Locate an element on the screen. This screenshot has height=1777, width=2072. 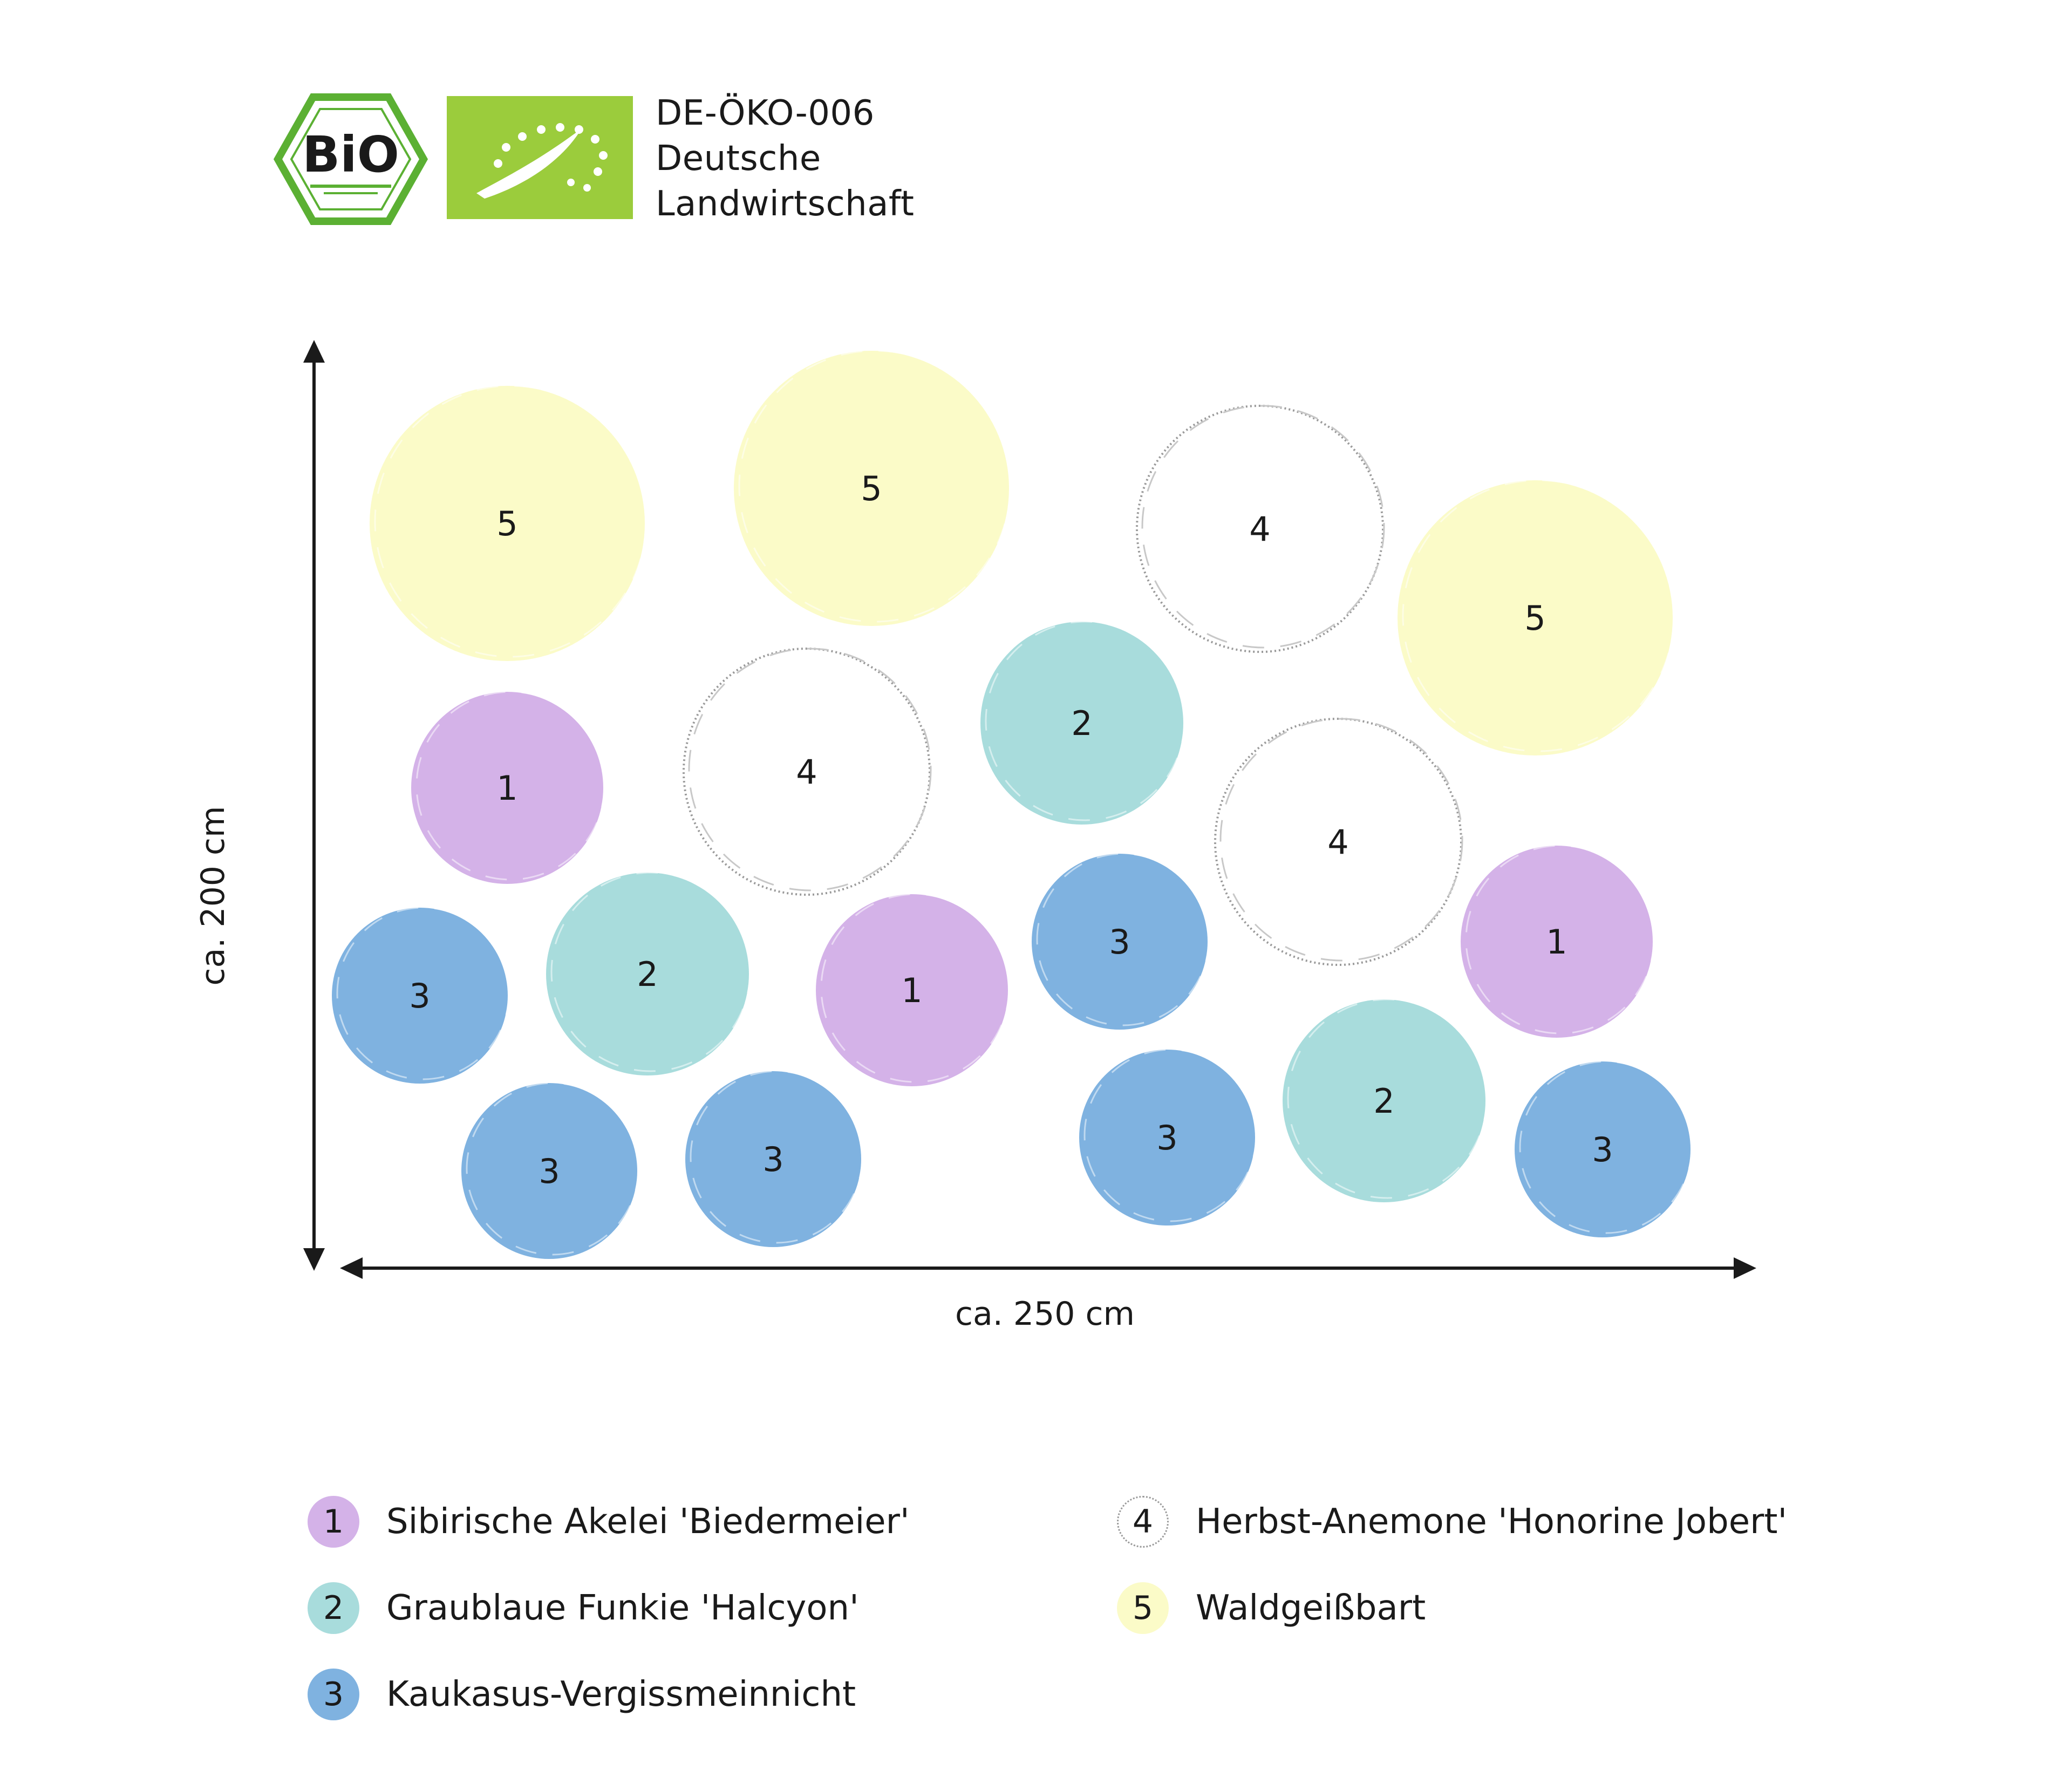
legend-label: Sibirische Akelei 'Biedermeier' is located at coordinates (648, 1522).